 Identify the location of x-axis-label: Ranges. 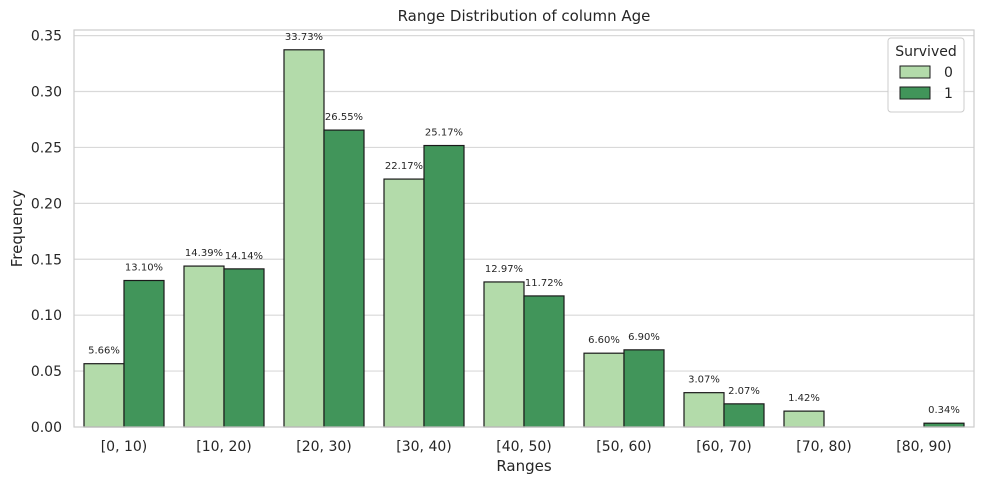
(524, 466).